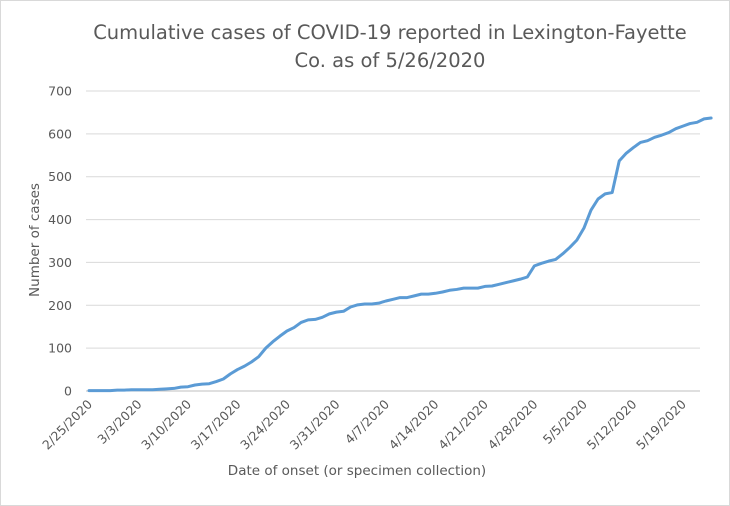 This screenshot has width=730, height=506. What do you see at coordinates (216, 424) in the screenshot?
I see `x-tick-label: 3/17/2020` at bounding box center [216, 424].